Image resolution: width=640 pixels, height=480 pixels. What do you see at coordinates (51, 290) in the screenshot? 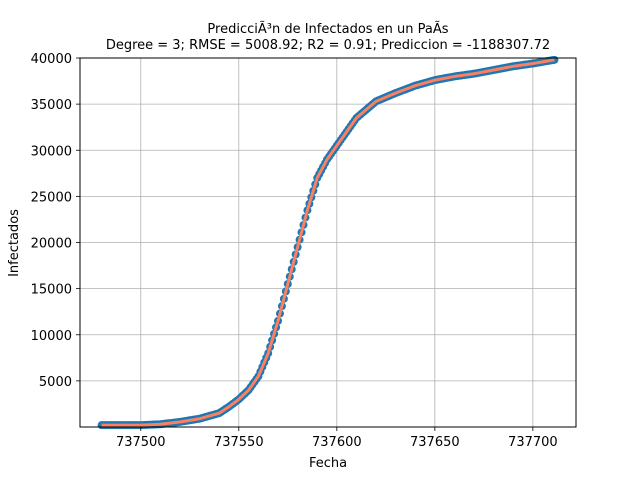
I see `y-tick-label: 15000` at bounding box center [51, 290].